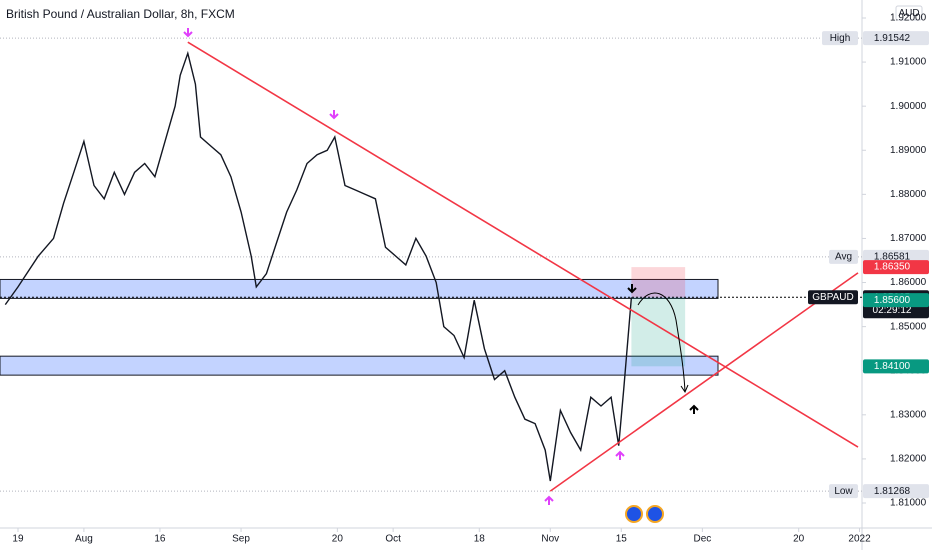 This screenshot has height=550, width=932. What do you see at coordinates (480, 539) in the screenshot?
I see `x-tick-label: 18` at bounding box center [480, 539].